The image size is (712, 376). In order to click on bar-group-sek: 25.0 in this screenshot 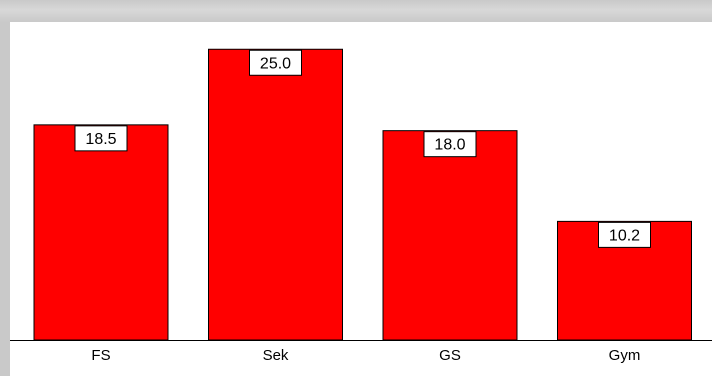, I will do `click(275, 194)`.